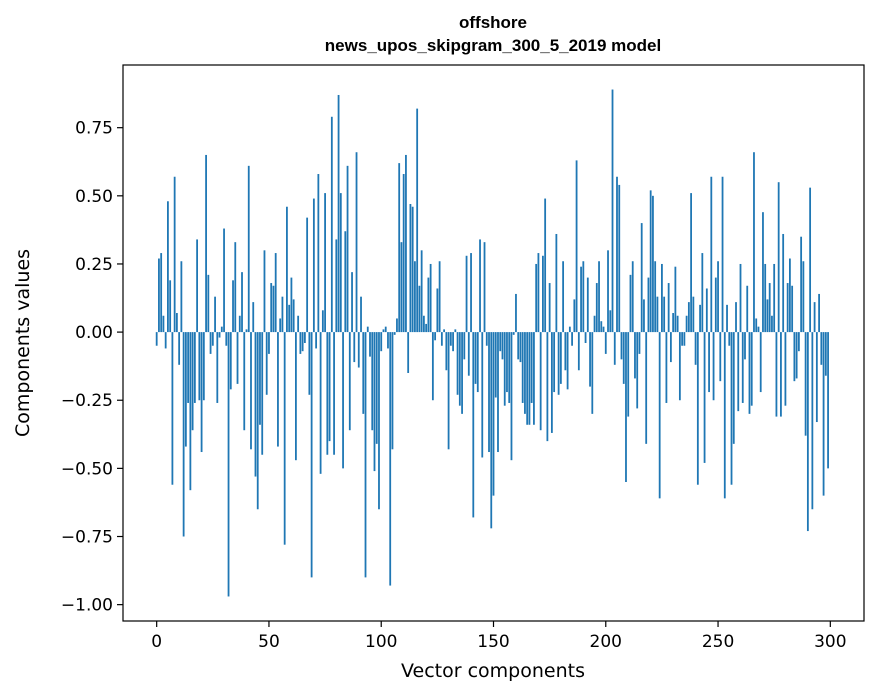 Image resolution: width=880 pixels, height=696 pixels. What do you see at coordinates (156, 642) in the screenshot?
I see `x-tick-label: 0` at bounding box center [156, 642].